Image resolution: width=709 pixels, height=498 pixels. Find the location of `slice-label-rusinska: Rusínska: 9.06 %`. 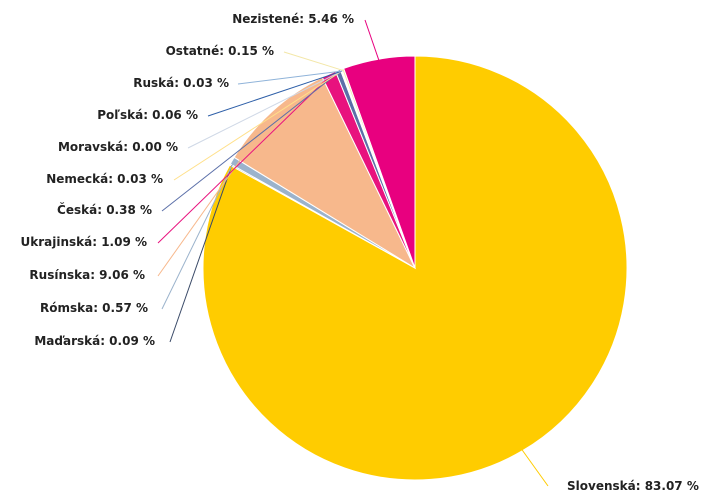

slice-label-rusinska: Rusínska: 9.06 % is located at coordinates (87, 275).